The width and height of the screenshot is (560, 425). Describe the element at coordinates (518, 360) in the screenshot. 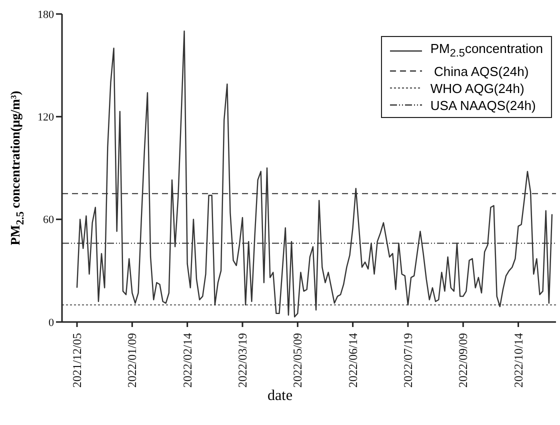

I see `x-tick-label: 2022/10/14` at that location.